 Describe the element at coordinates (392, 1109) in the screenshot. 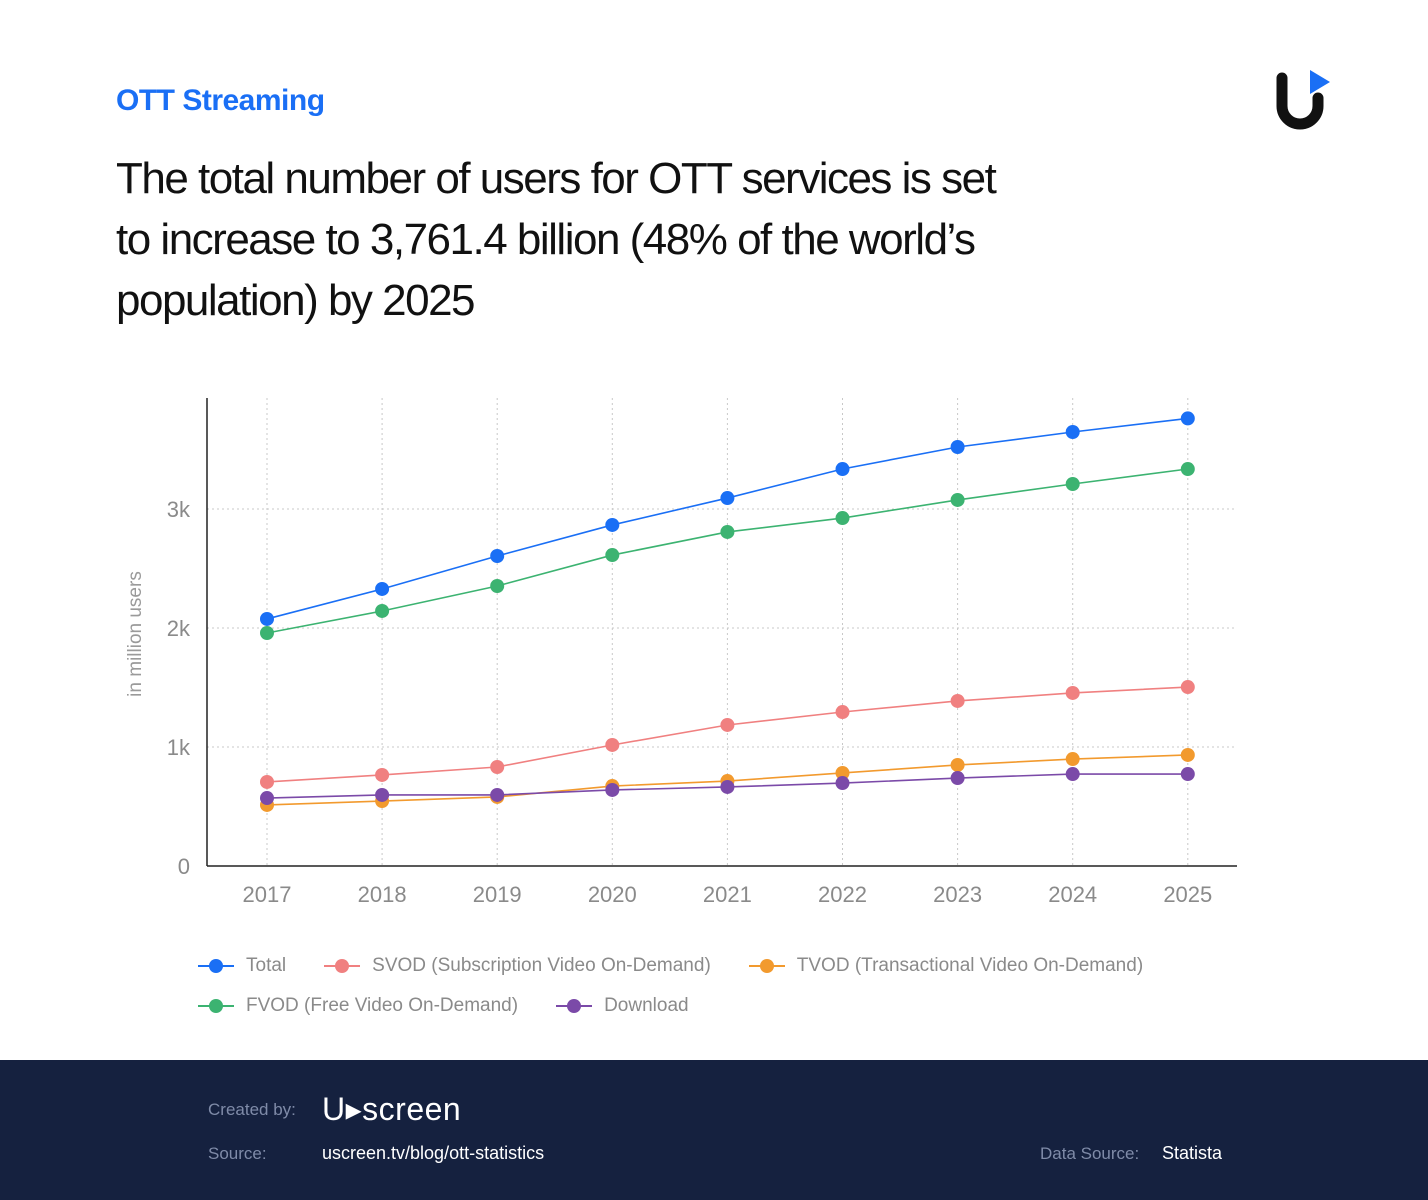

I see `brand-logo: U▸screen` at that location.